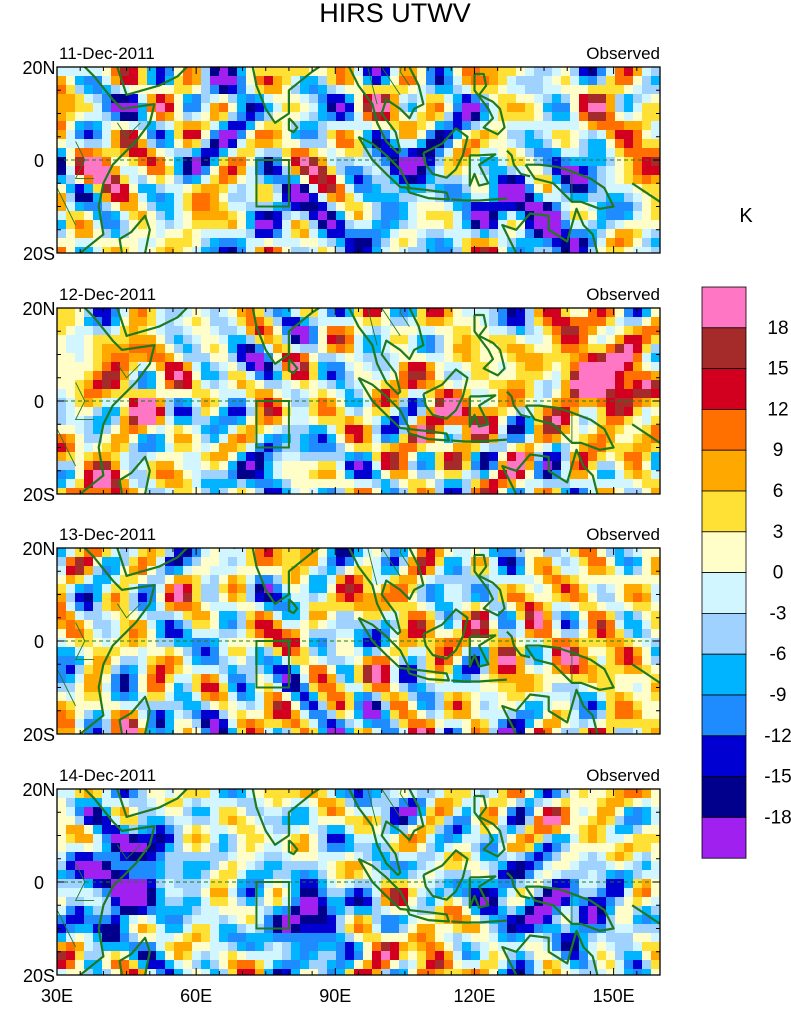 This screenshot has height=1013, width=791. What do you see at coordinates (777, 328) in the screenshot?
I see `colorbar-level: 18` at bounding box center [777, 328].